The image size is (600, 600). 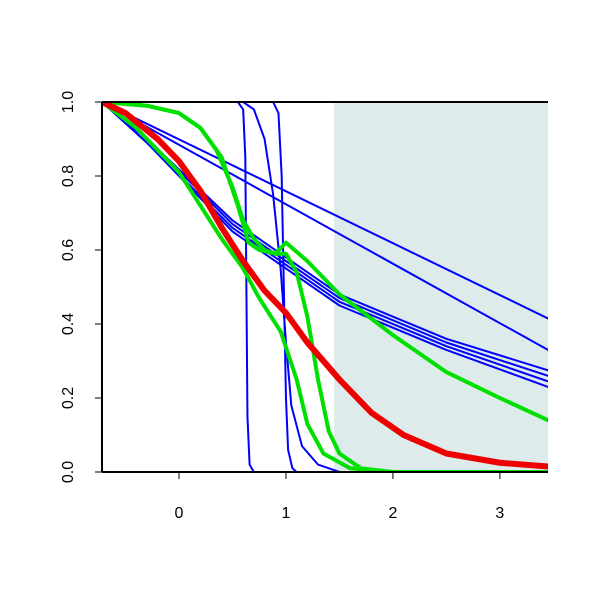 What do you see at coordinates (68, 102) in the screenshot?
I see `y-tick-label: 1.0` at bounding box center [68, 102].